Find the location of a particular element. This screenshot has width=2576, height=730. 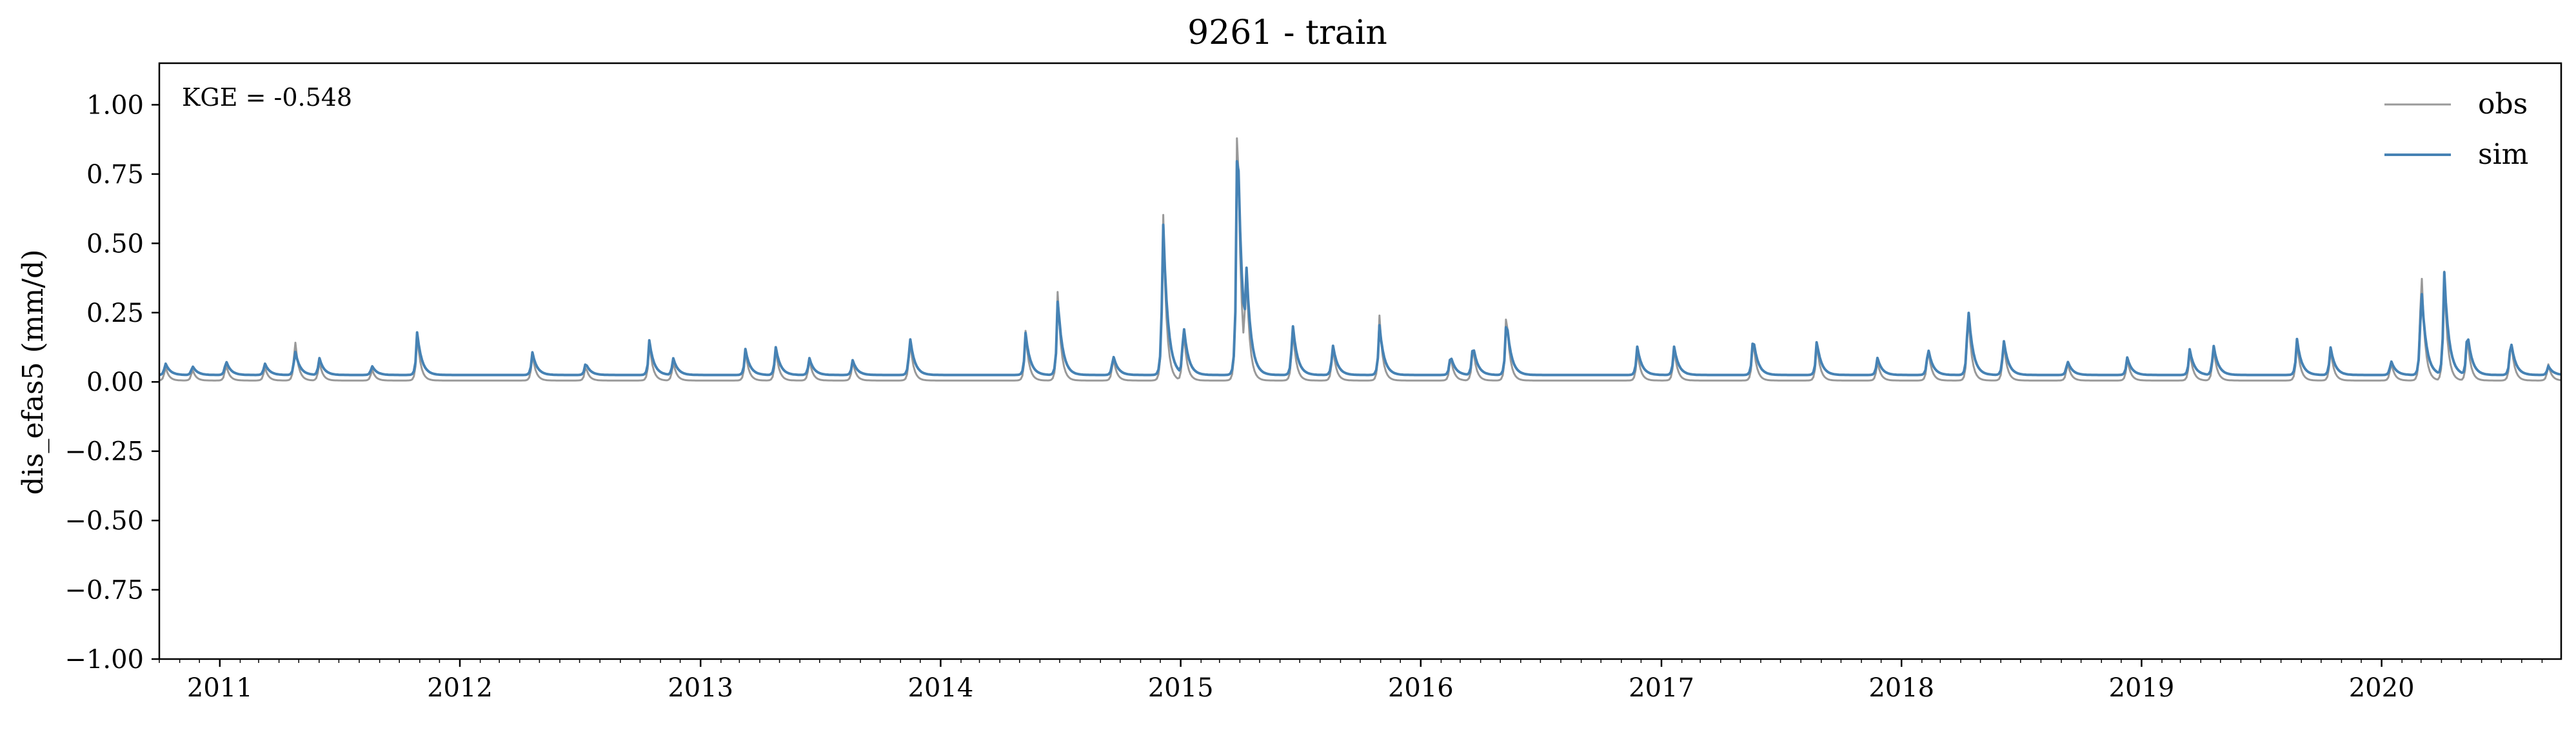

y-tick-label: −0.75 is located at coordinates (104, 591).